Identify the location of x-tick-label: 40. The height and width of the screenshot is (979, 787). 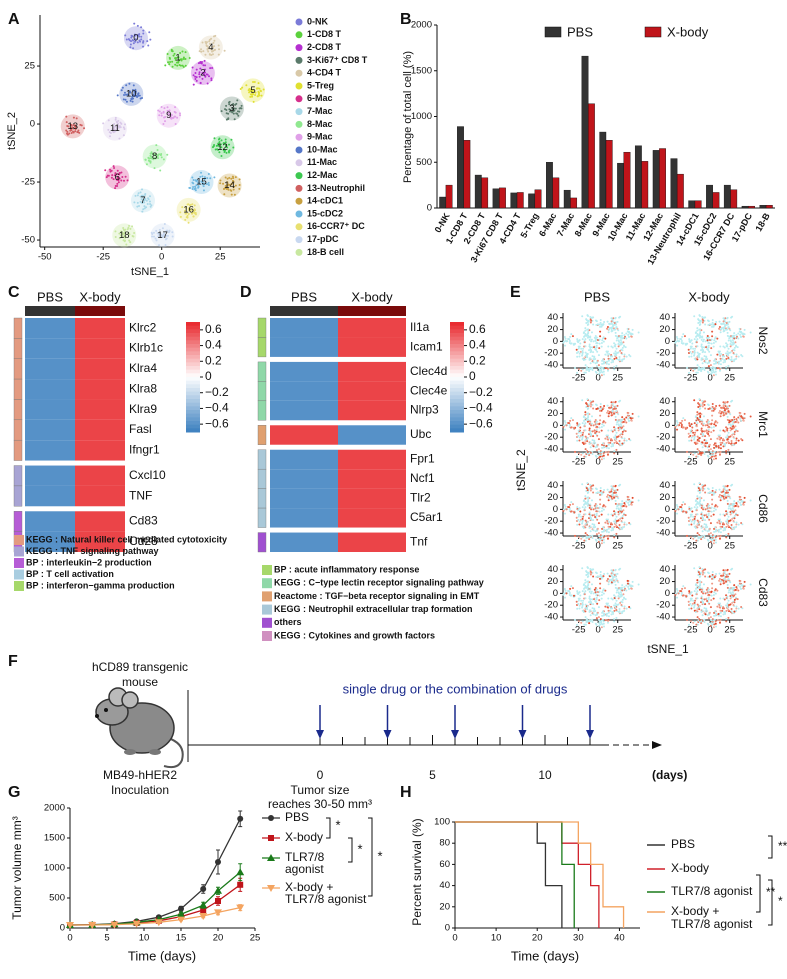
(619, 938).